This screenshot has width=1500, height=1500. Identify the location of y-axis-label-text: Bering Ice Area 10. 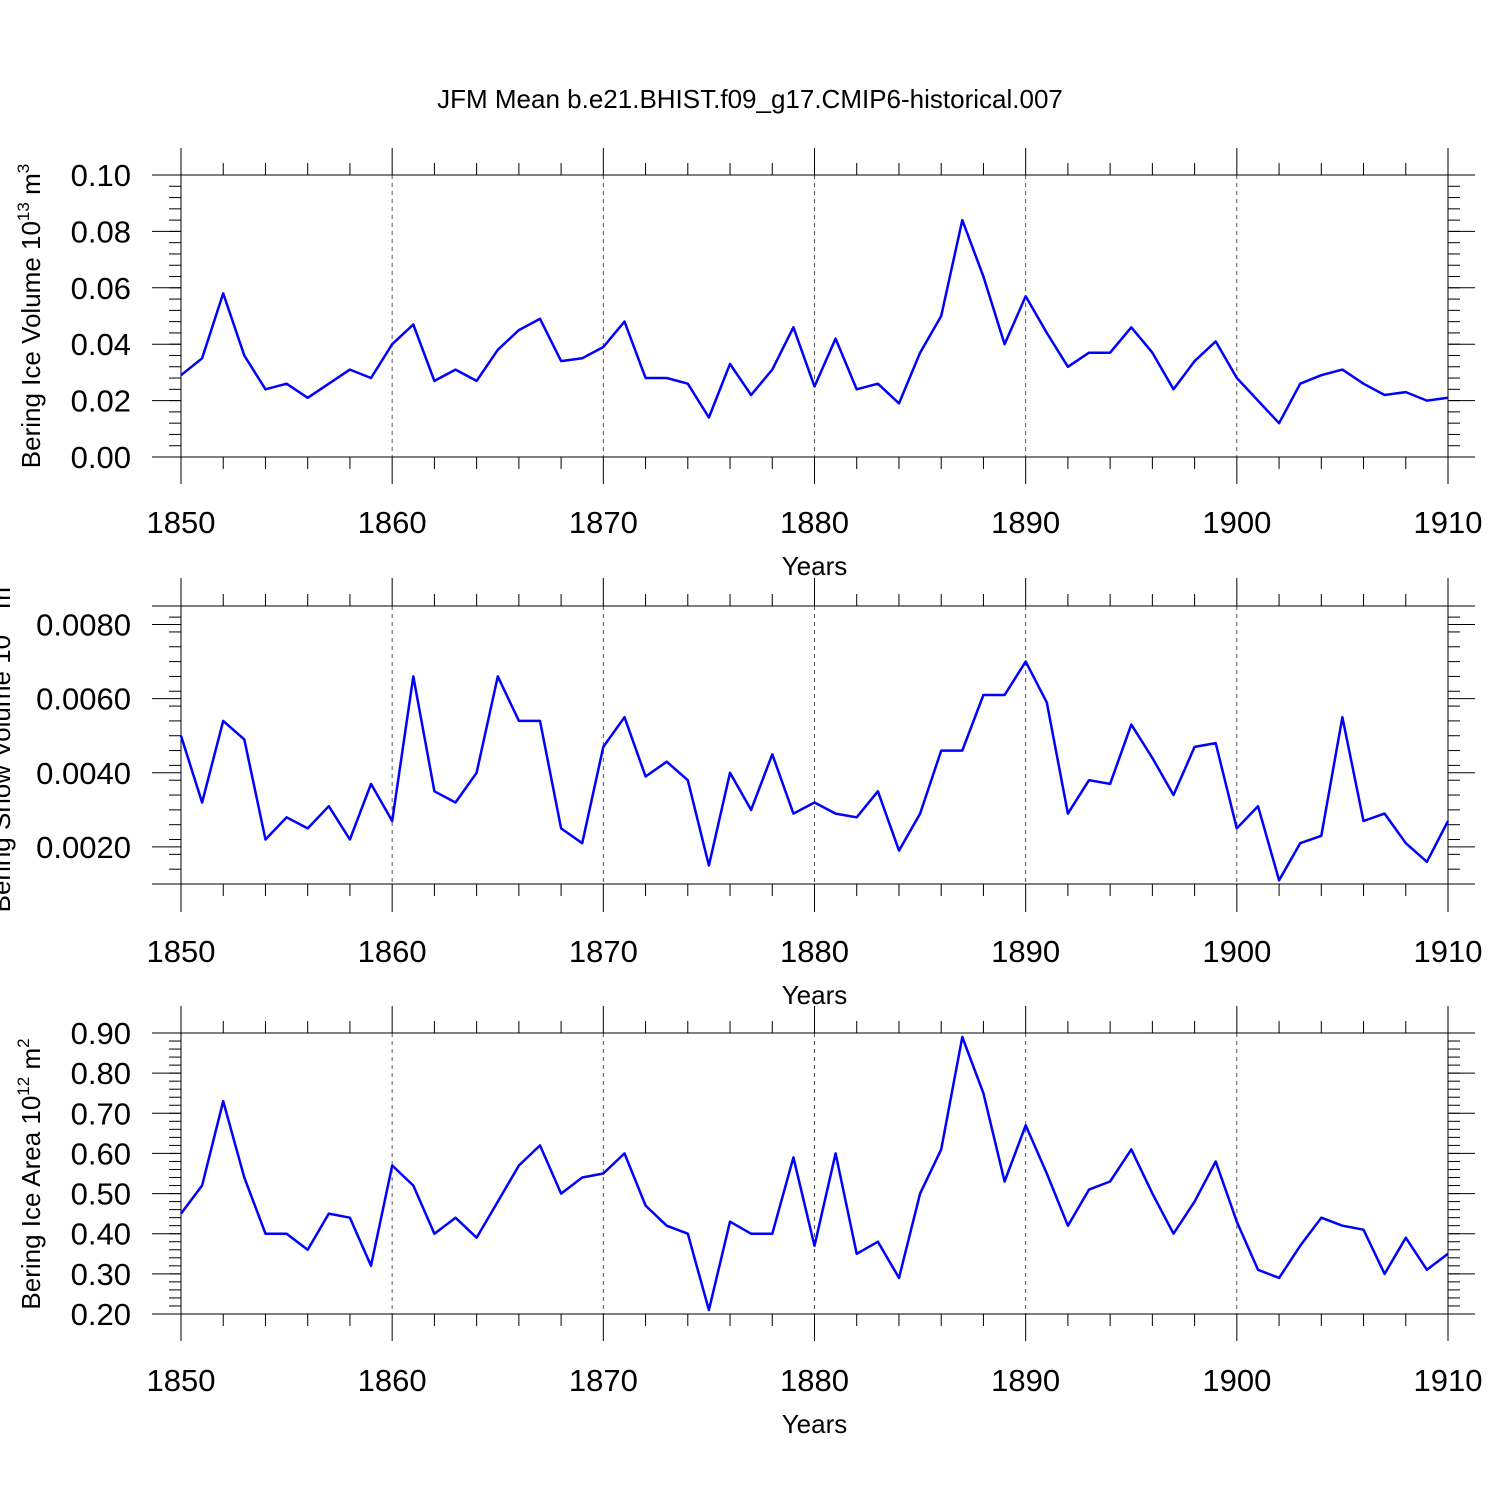
(31, 1203).